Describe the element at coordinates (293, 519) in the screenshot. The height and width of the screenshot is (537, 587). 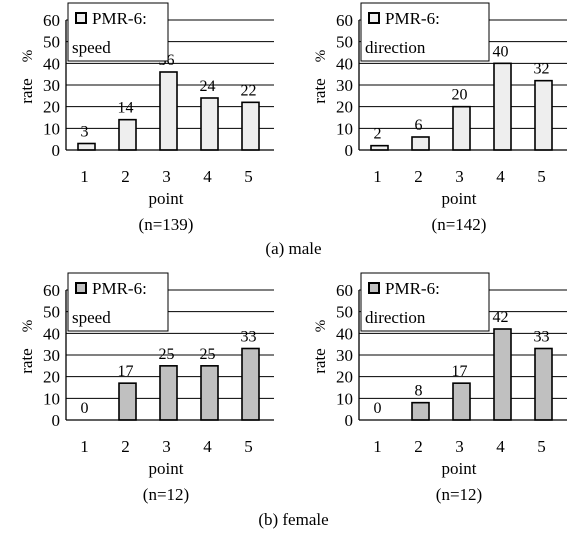
I see `caption-female: (b) female` at that location.